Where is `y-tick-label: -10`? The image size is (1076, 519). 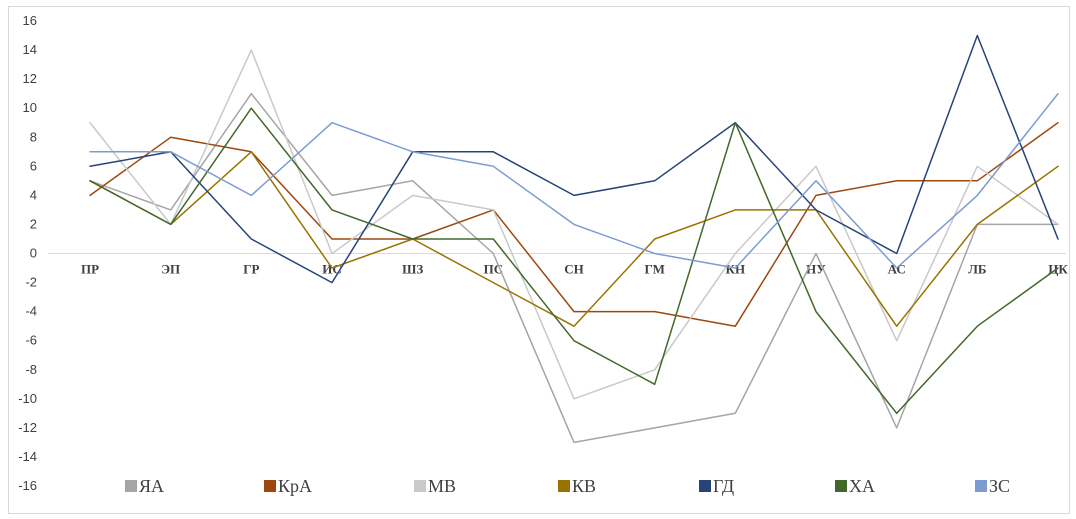 y-tick-label: -10 is located at coordinates (27, 398).